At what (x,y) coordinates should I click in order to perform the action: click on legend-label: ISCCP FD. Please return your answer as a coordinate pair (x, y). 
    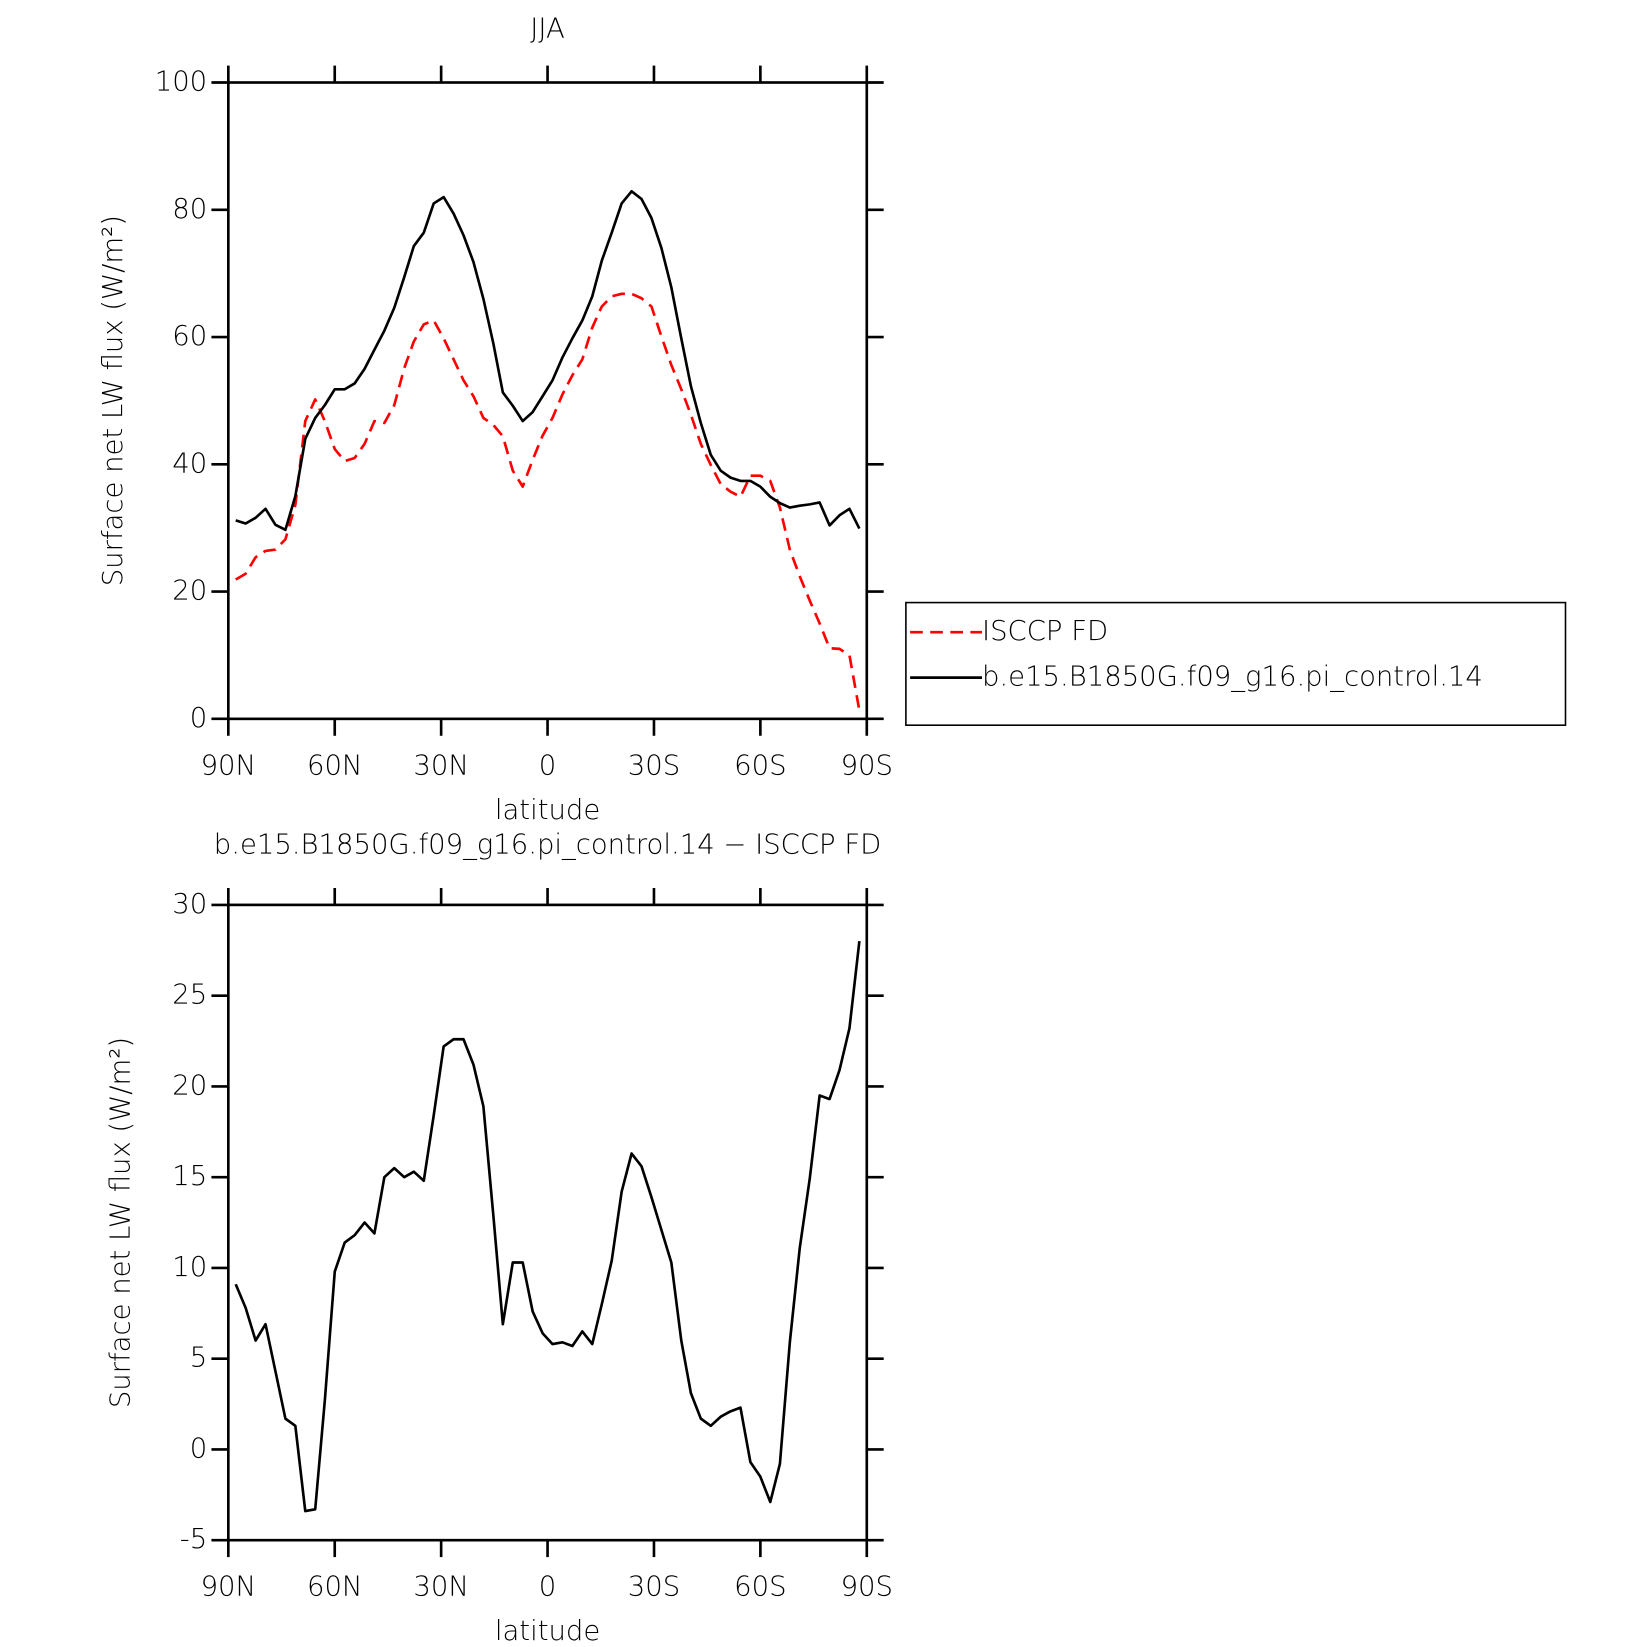
    Looking at the image, I should click on (1045, 631).